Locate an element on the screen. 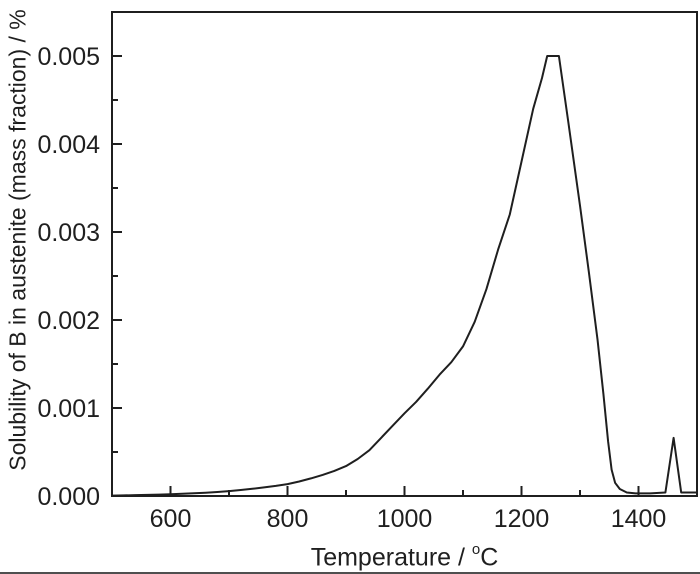  x-tick-label: 1000 is located at coordinates (405, 519).